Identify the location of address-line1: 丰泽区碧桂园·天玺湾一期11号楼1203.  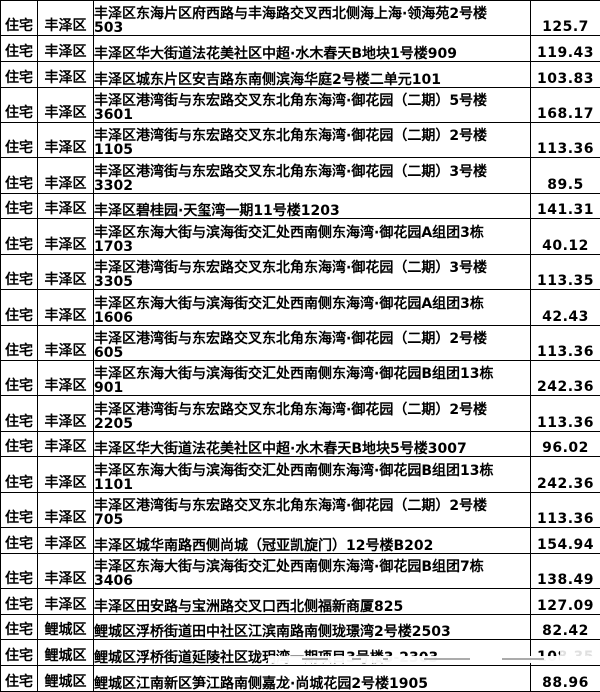
(217, 211).